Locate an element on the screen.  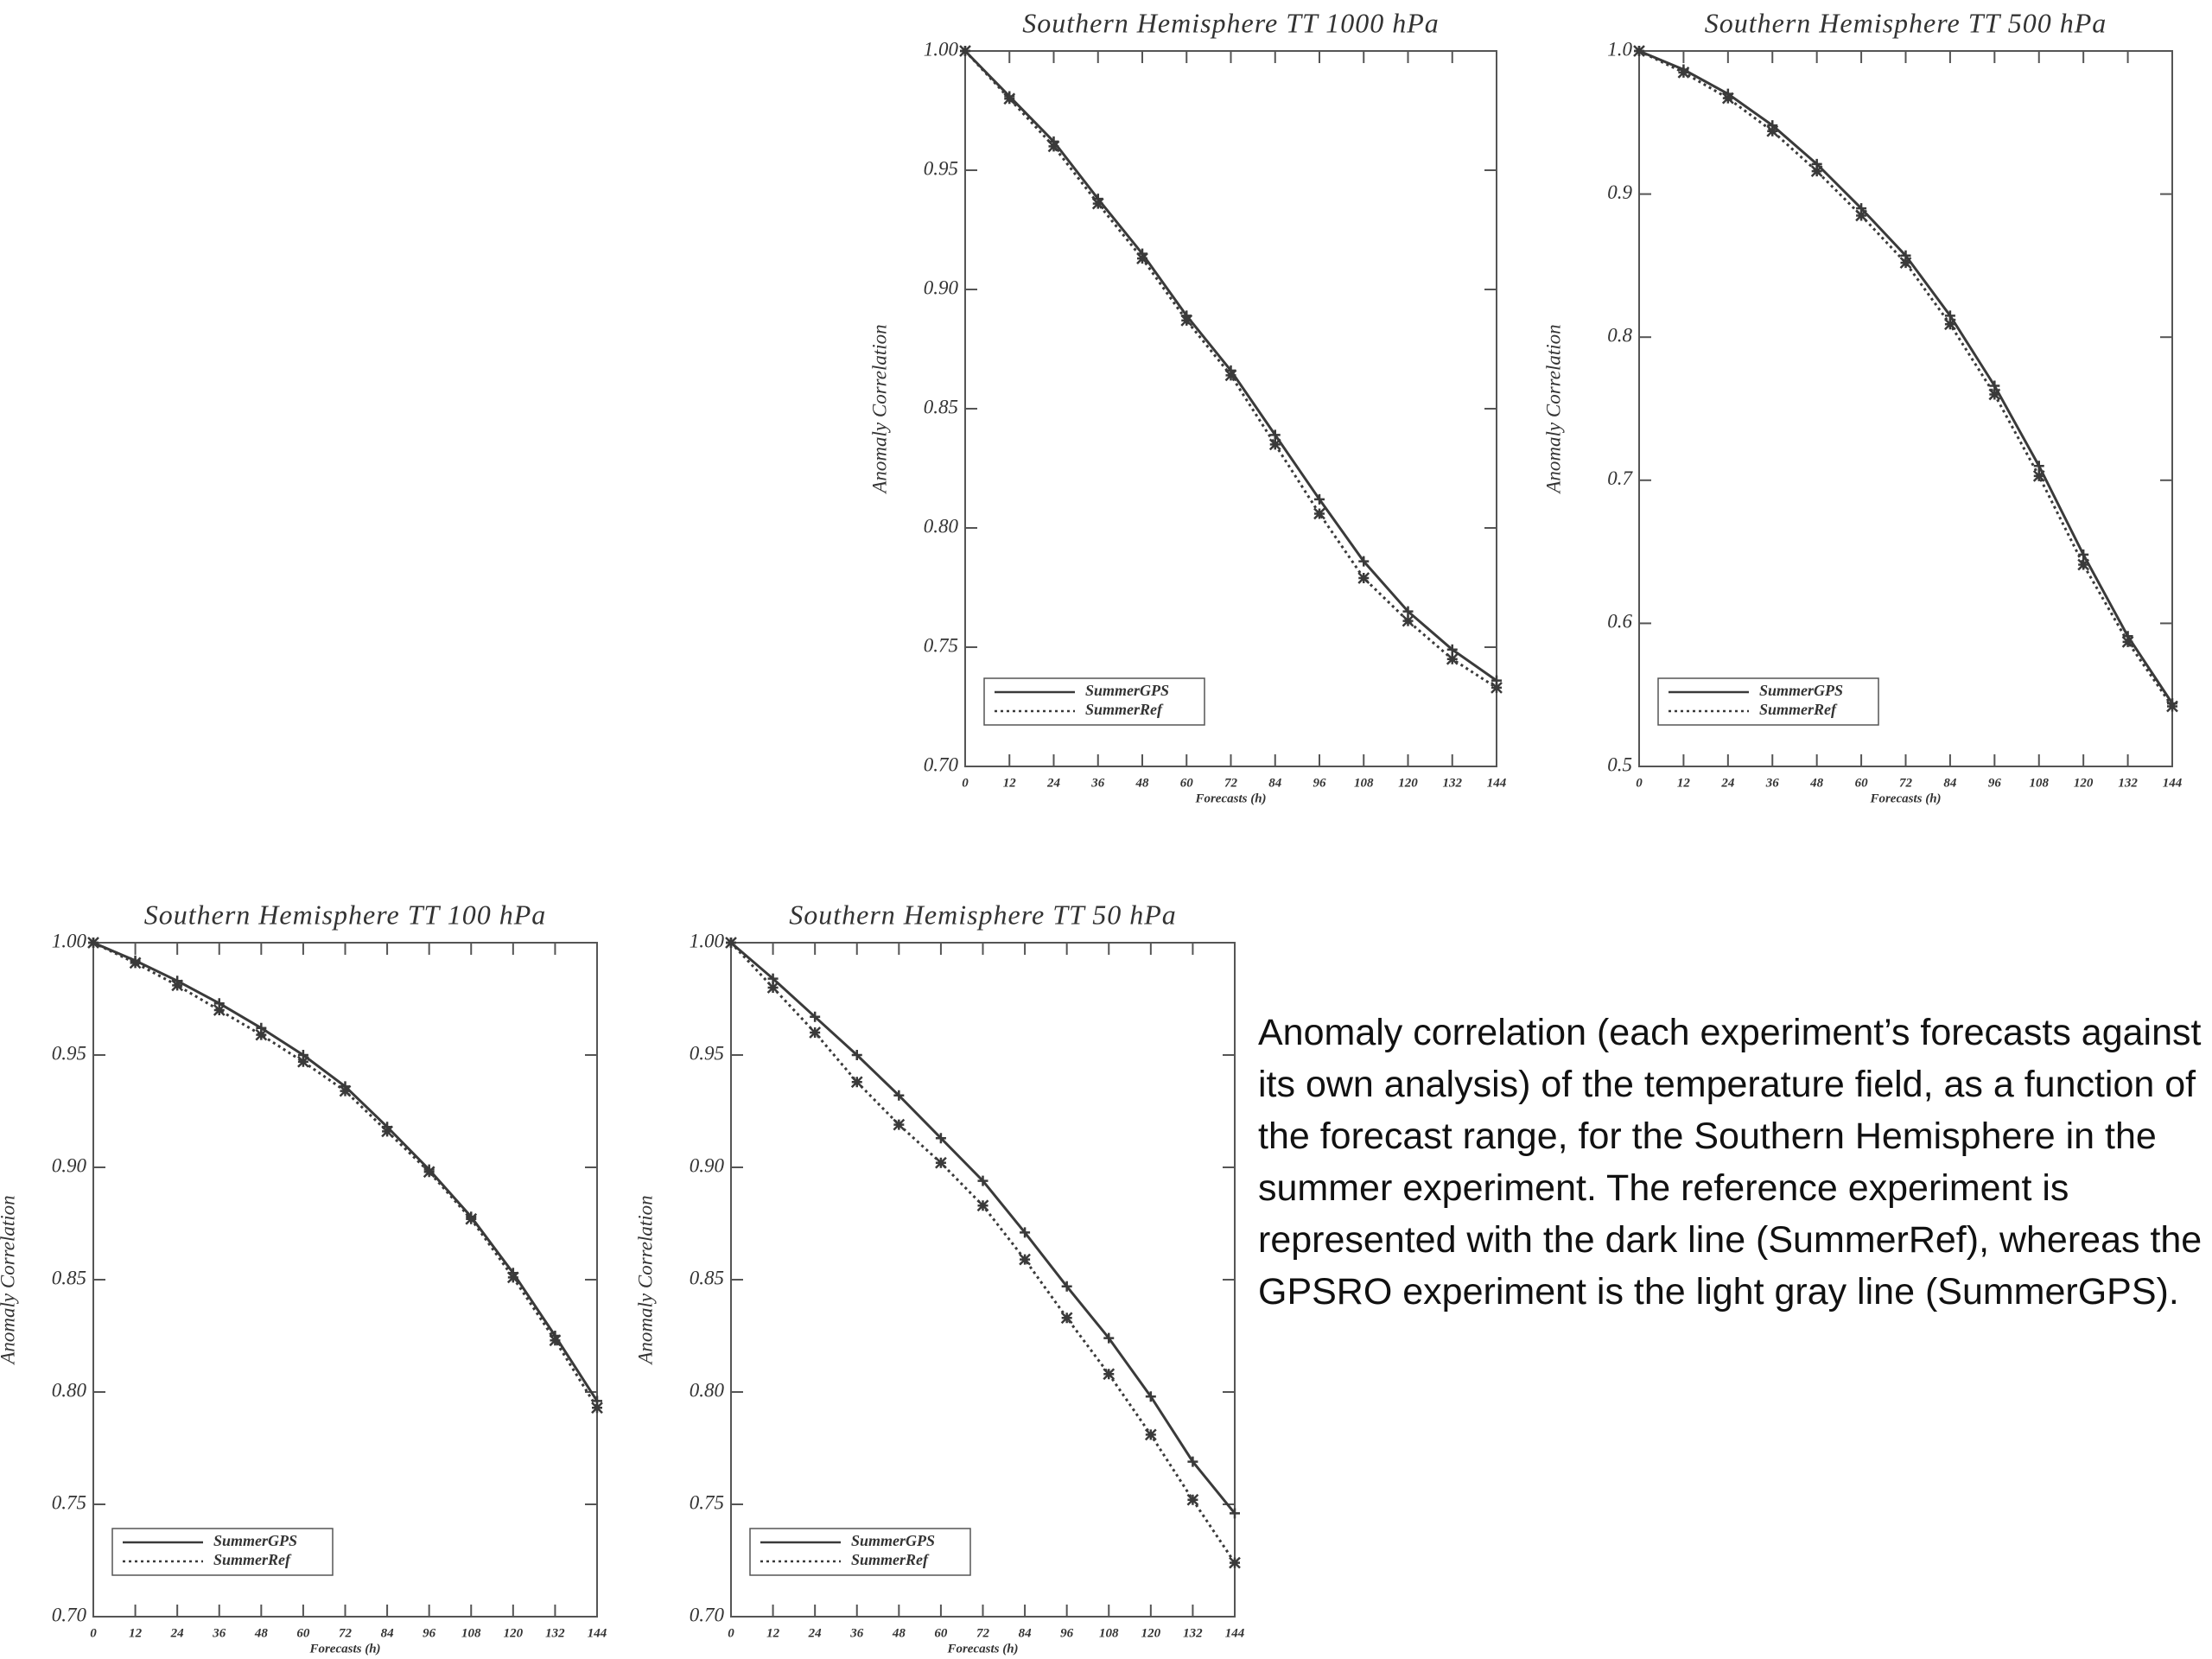
y-axis-label: Anomaly Correlation is located at coordinates (1553, 409).